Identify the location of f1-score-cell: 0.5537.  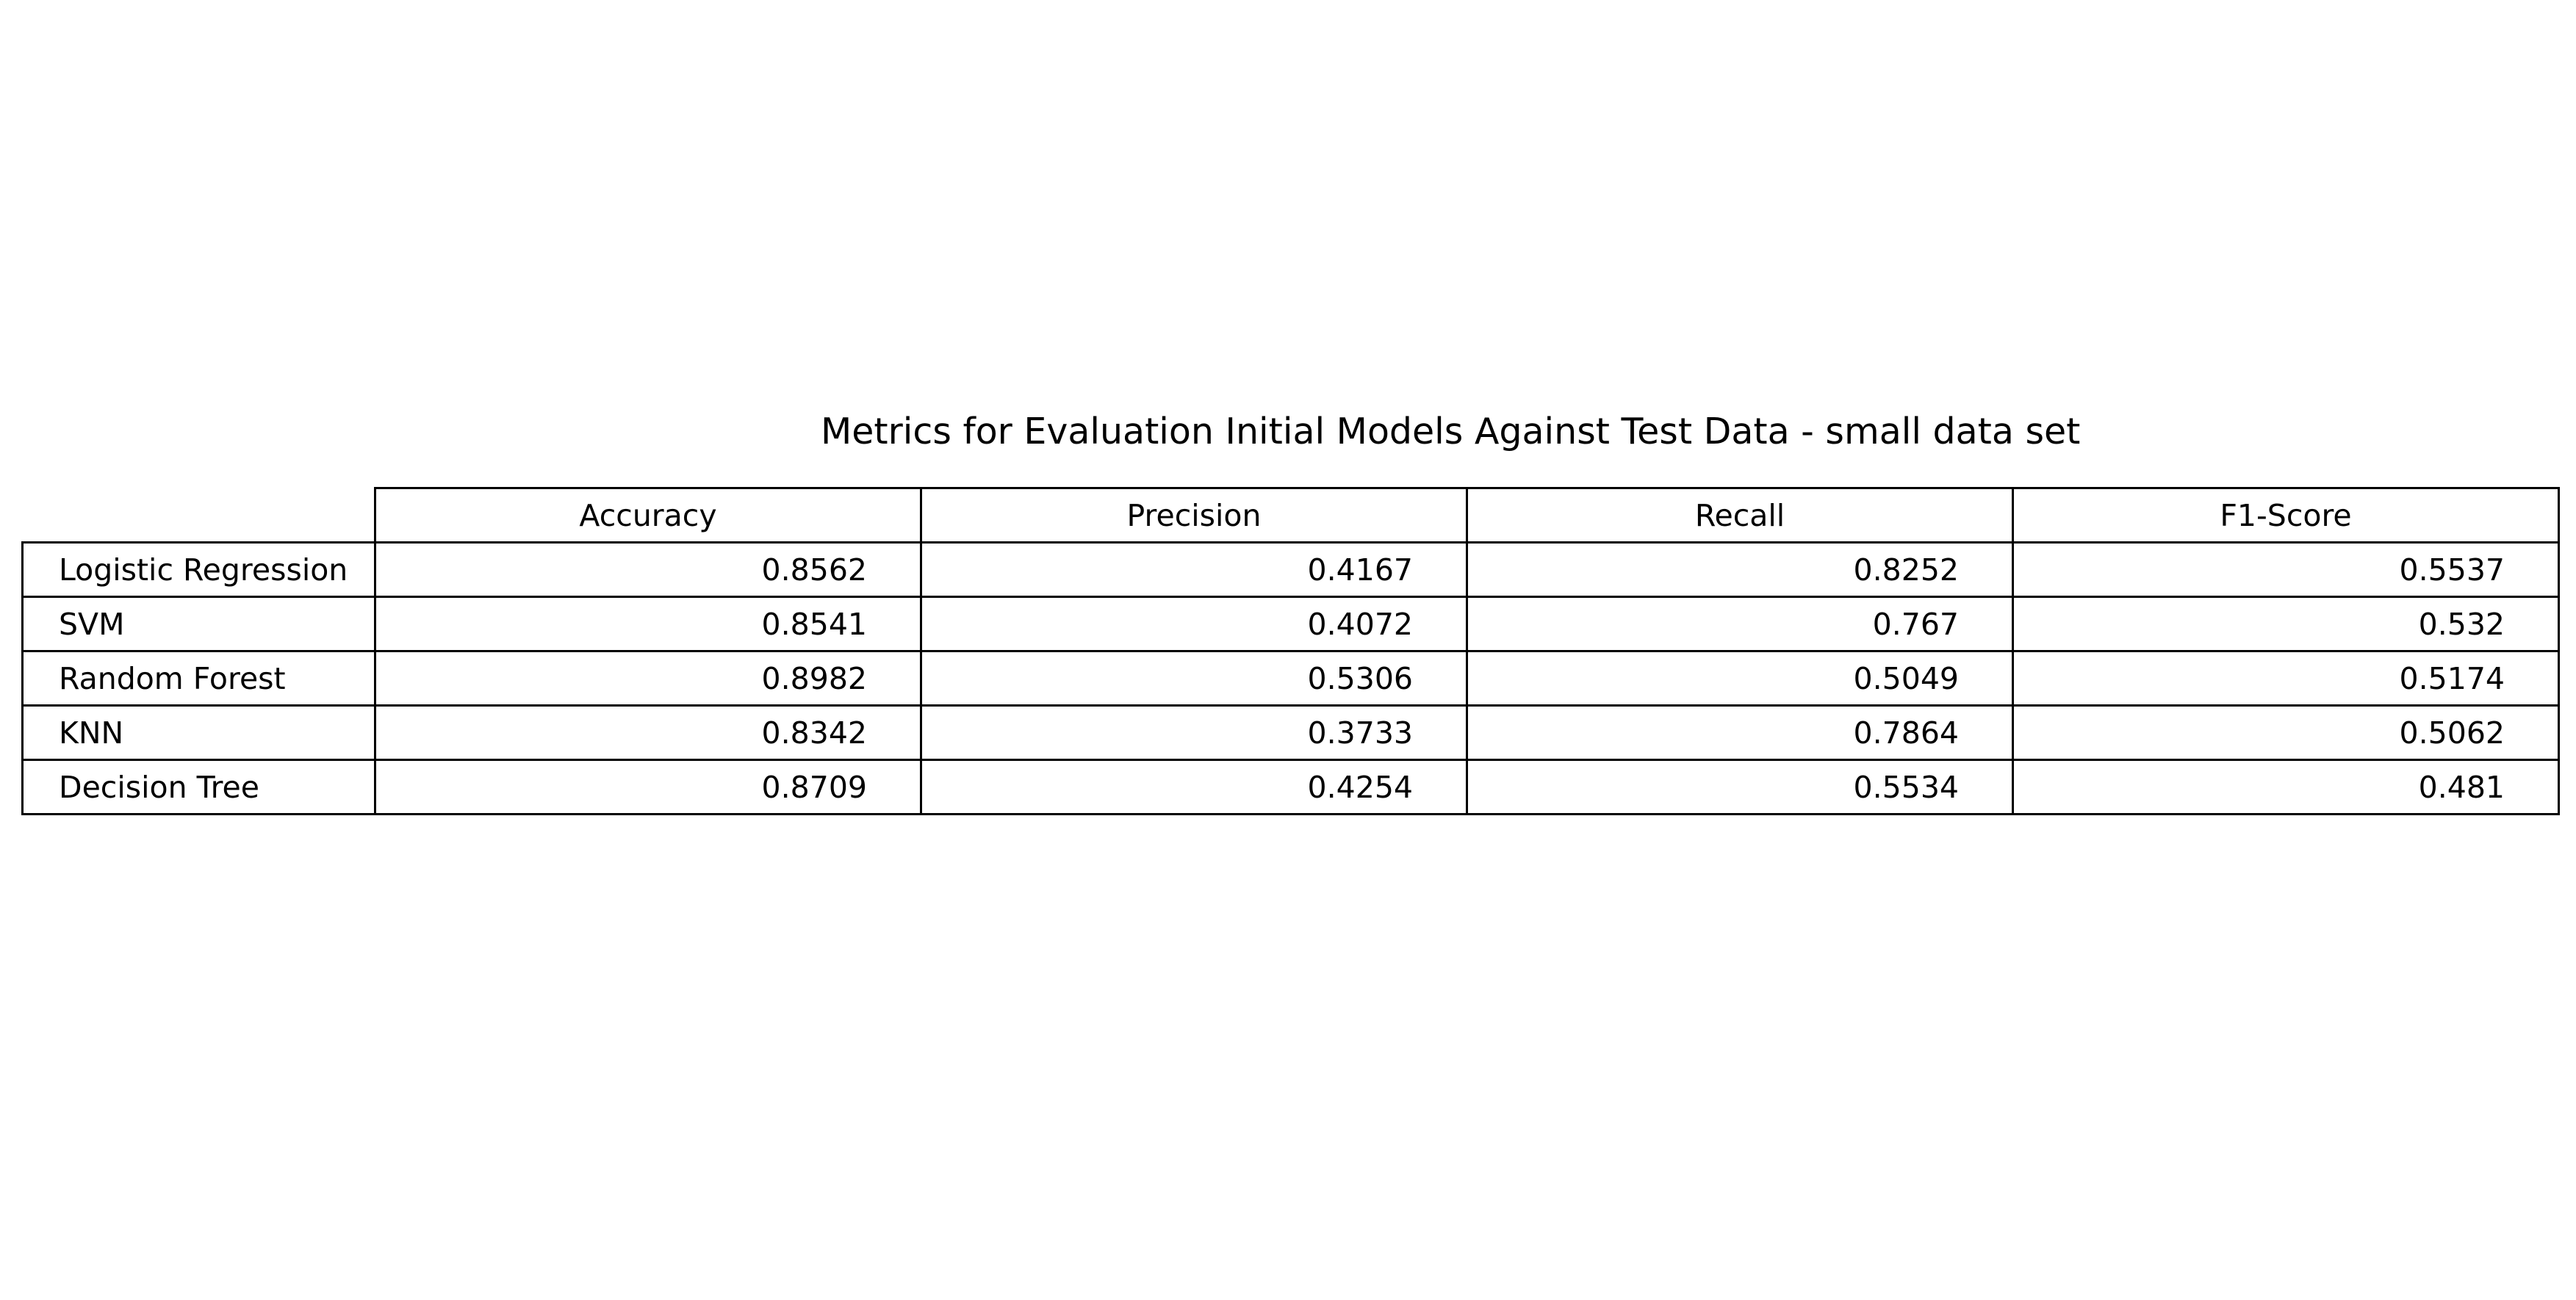
(2286, 569).